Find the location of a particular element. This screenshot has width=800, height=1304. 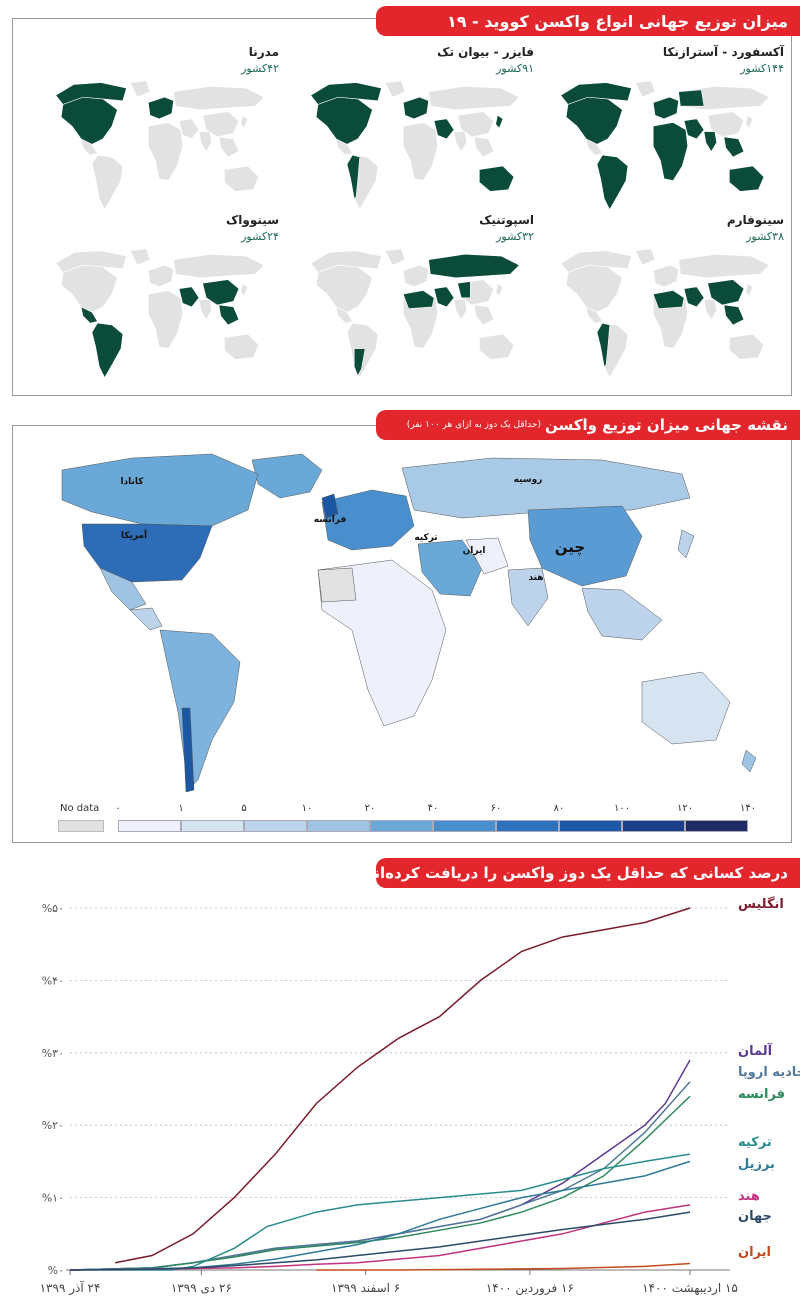

series-label: هند is located at coordinates (749, 1196).